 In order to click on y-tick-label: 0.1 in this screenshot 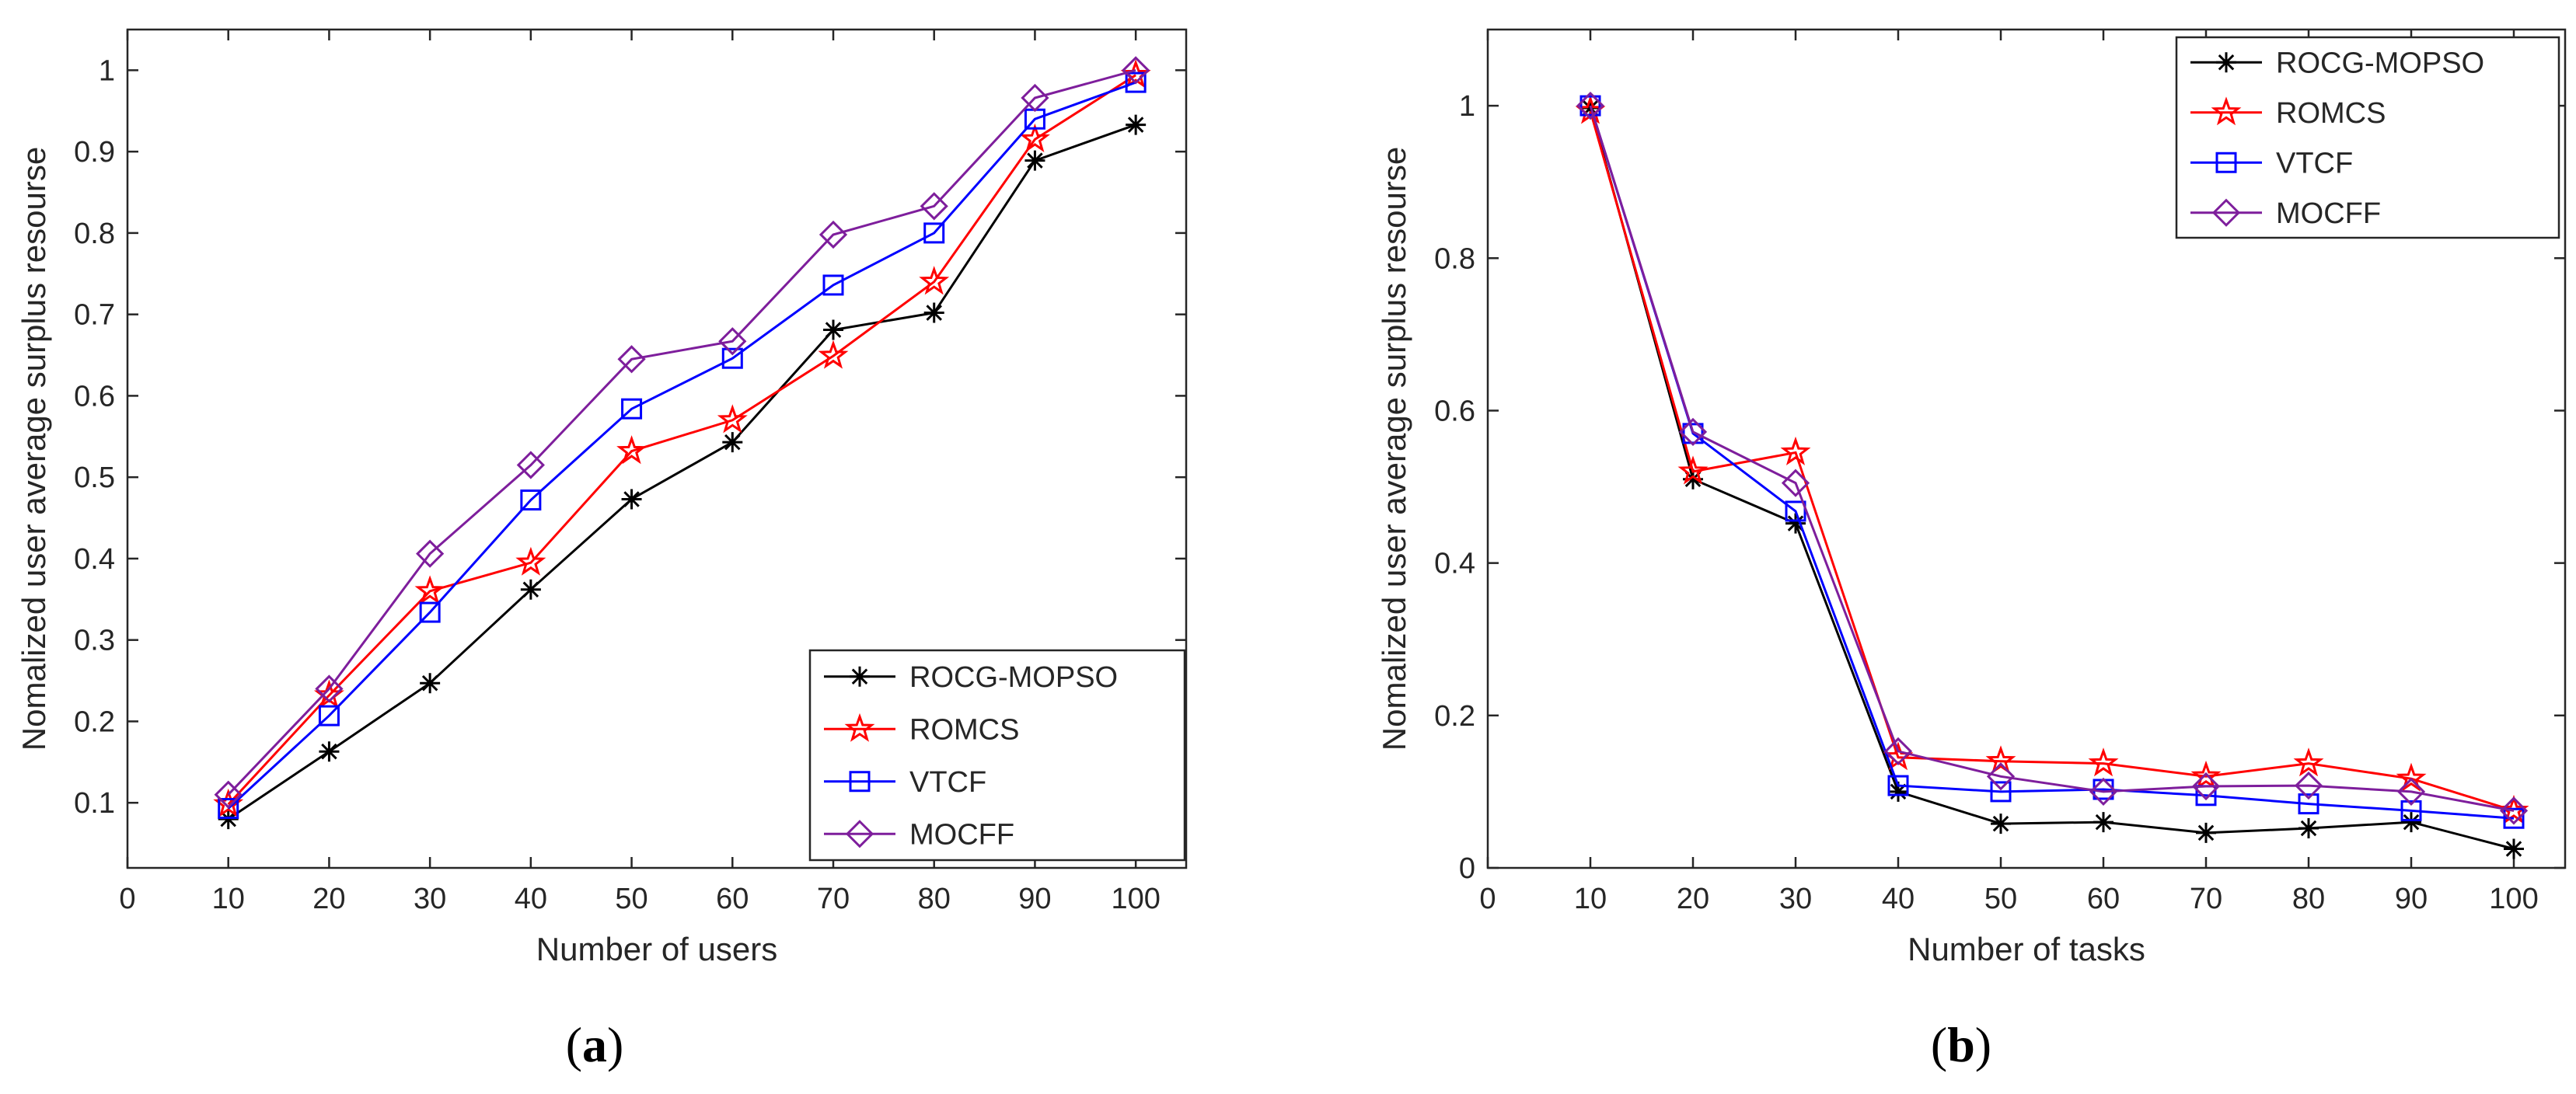, I will do `click(95, 804)`.